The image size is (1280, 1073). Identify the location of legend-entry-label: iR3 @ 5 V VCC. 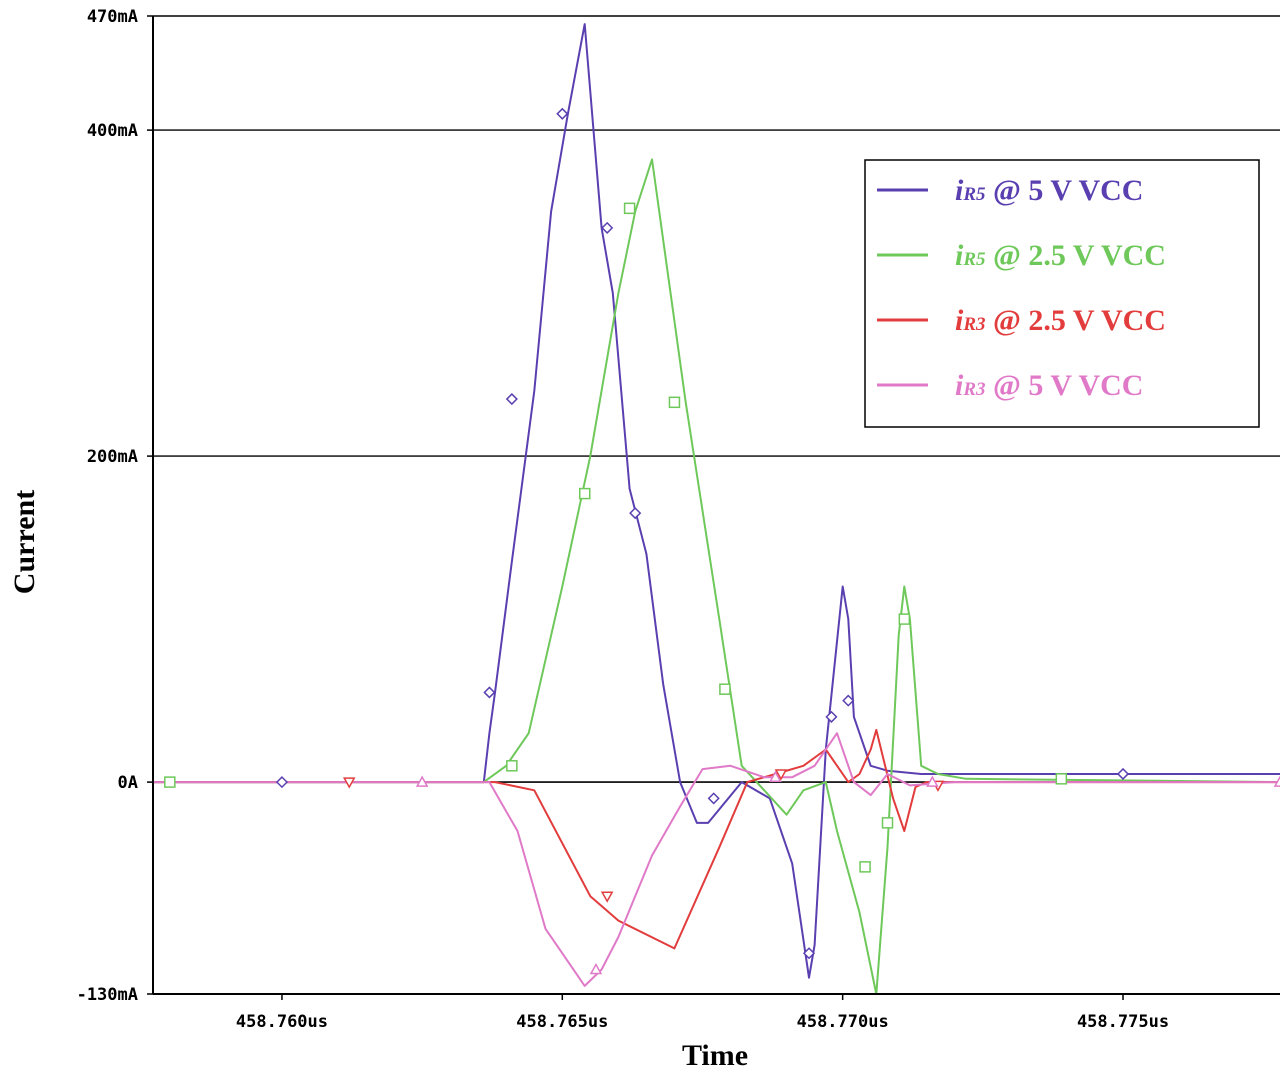
(1049, 385).